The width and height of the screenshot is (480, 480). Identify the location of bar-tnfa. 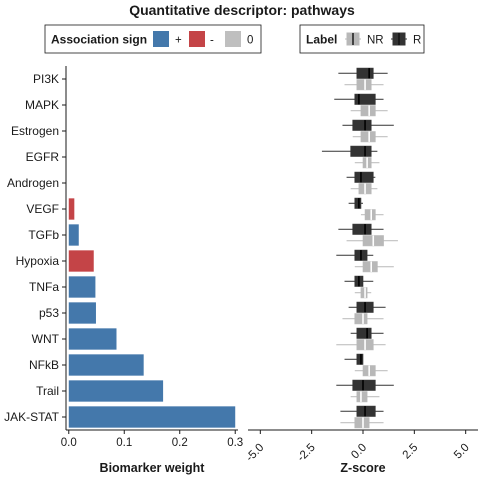
(82, 287).